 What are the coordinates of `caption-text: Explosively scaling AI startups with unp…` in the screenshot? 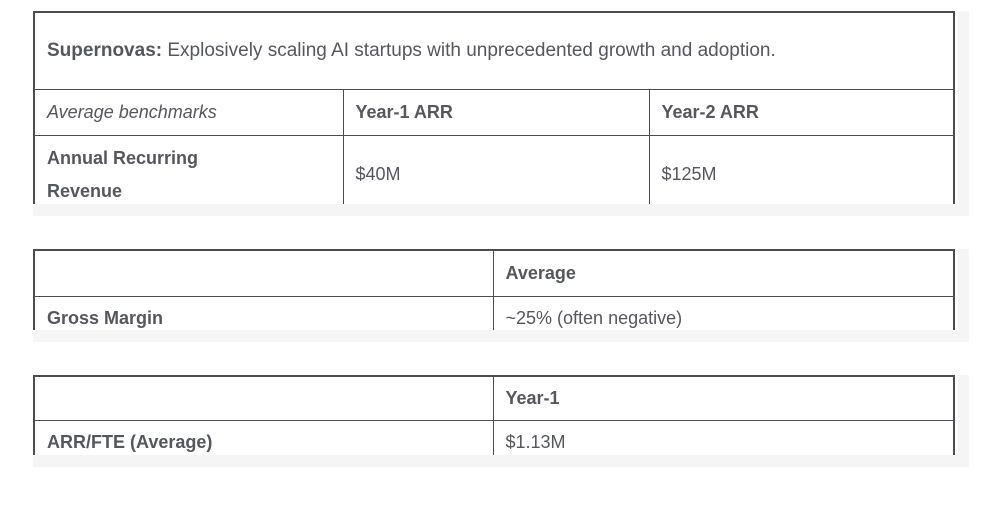 It's located at (471, 51).